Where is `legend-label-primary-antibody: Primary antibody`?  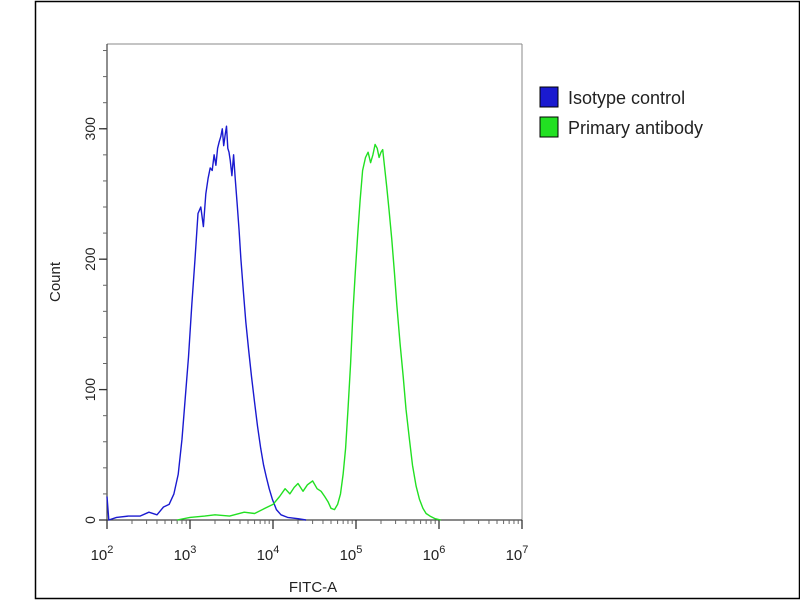
legend-label-primary-antibody: Primary antibody is located at coordinates (635, 128).